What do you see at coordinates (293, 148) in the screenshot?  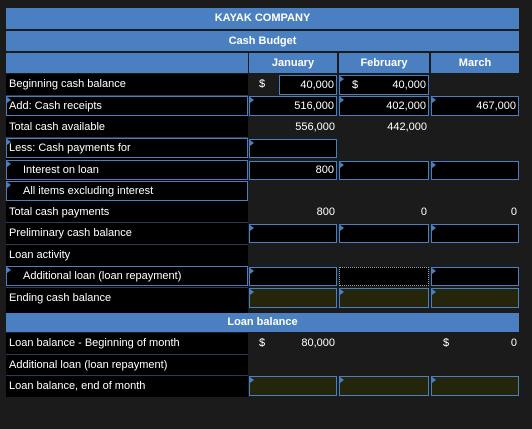 I see `jan-less-input` at bounding box center [293, 148].